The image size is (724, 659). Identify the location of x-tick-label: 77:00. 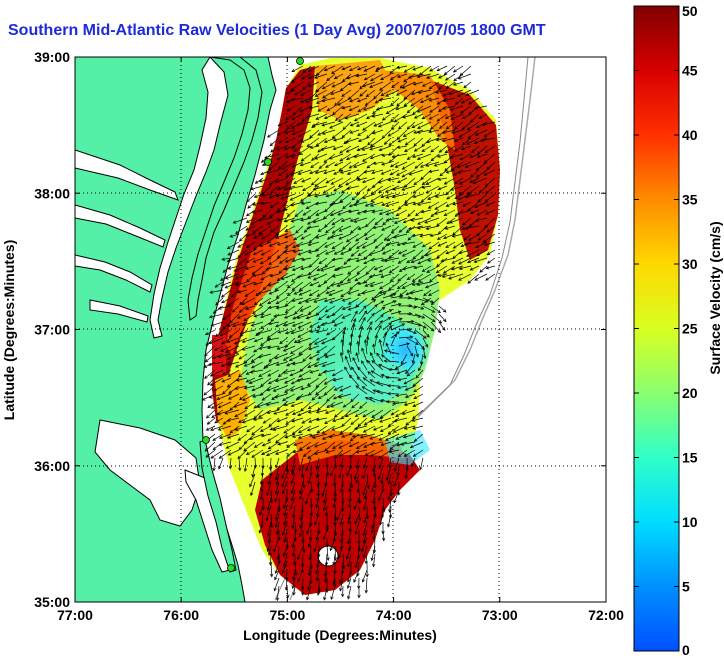
(75, 615).